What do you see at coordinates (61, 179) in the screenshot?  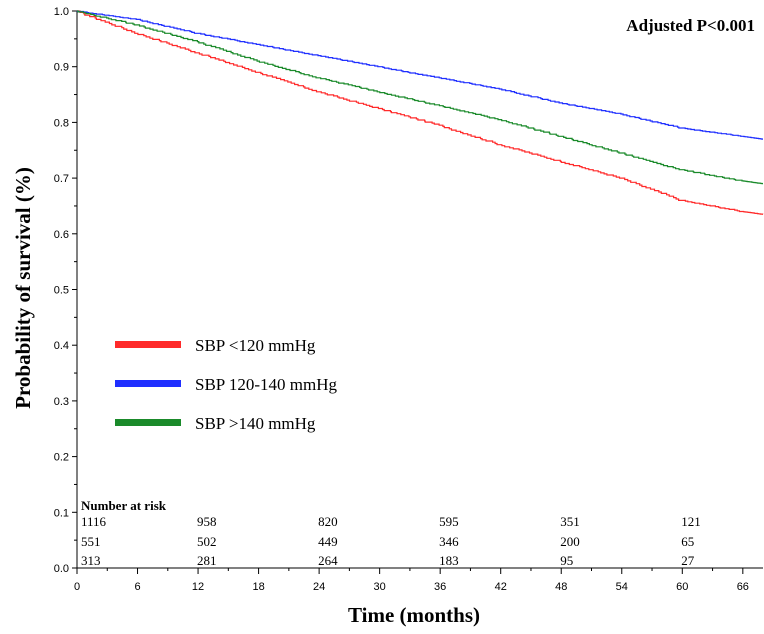 I see `y-tick-label: 0.7` at bounding box center [61, 179].